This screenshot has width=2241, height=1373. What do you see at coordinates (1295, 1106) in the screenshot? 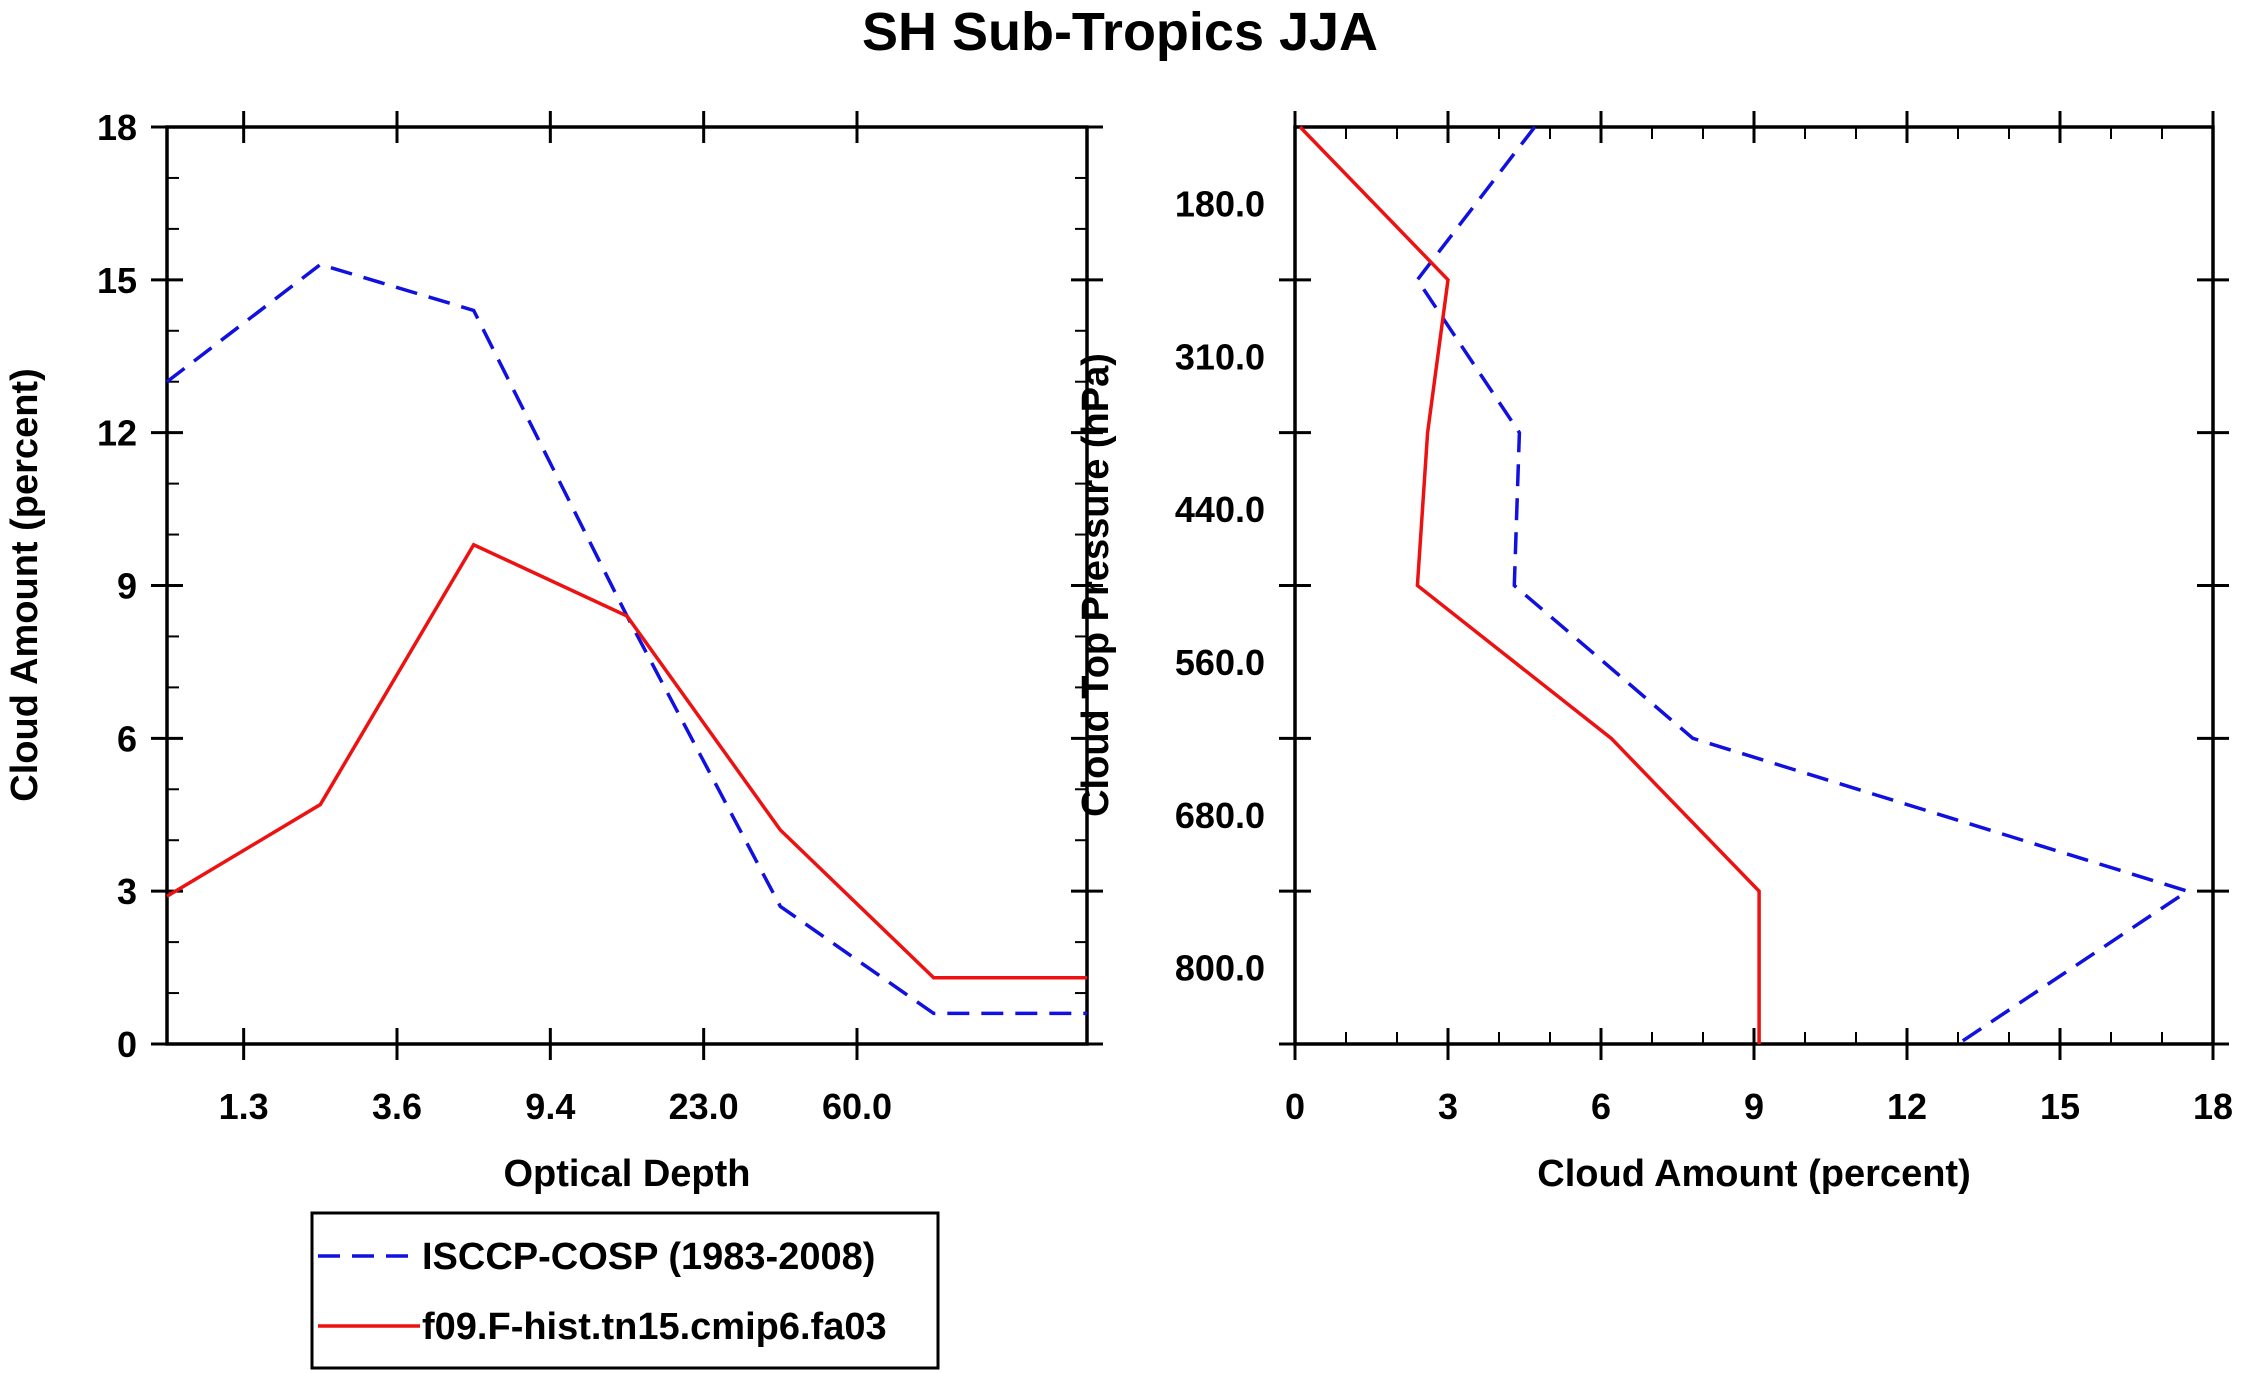
I see `right-x-tick-label: 0` at bounding box center [1295, 1106].